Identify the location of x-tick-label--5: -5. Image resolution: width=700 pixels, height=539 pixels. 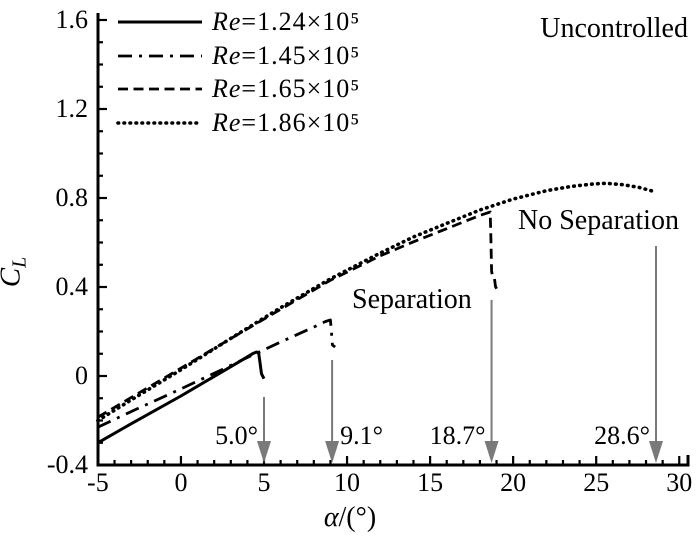
(98, 482).